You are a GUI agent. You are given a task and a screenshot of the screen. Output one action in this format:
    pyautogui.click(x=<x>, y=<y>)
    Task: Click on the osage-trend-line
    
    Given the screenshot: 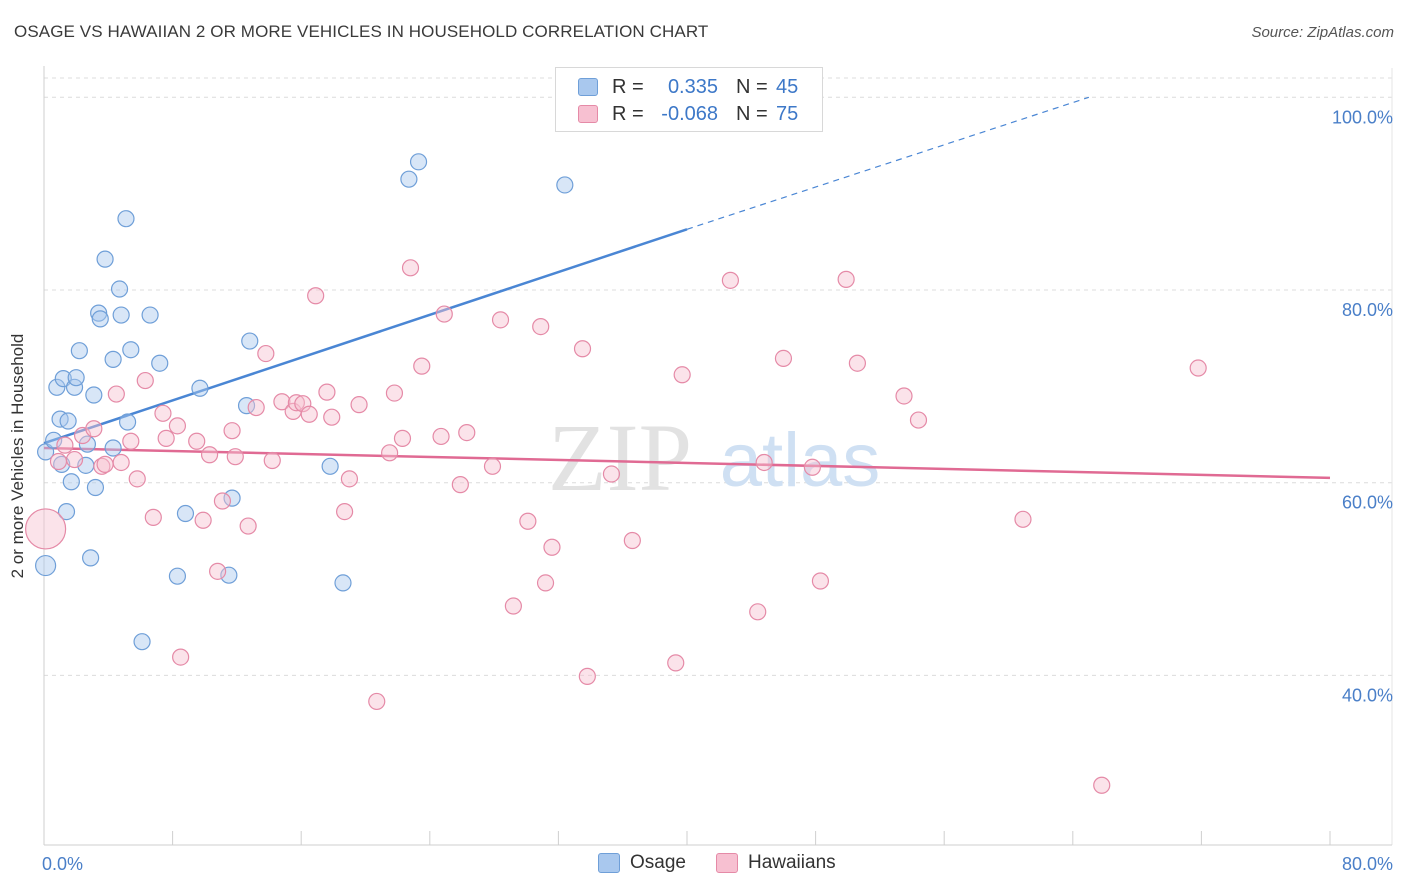 What is the action you would take?
    pyautogui.click(x=365, y=336)
    